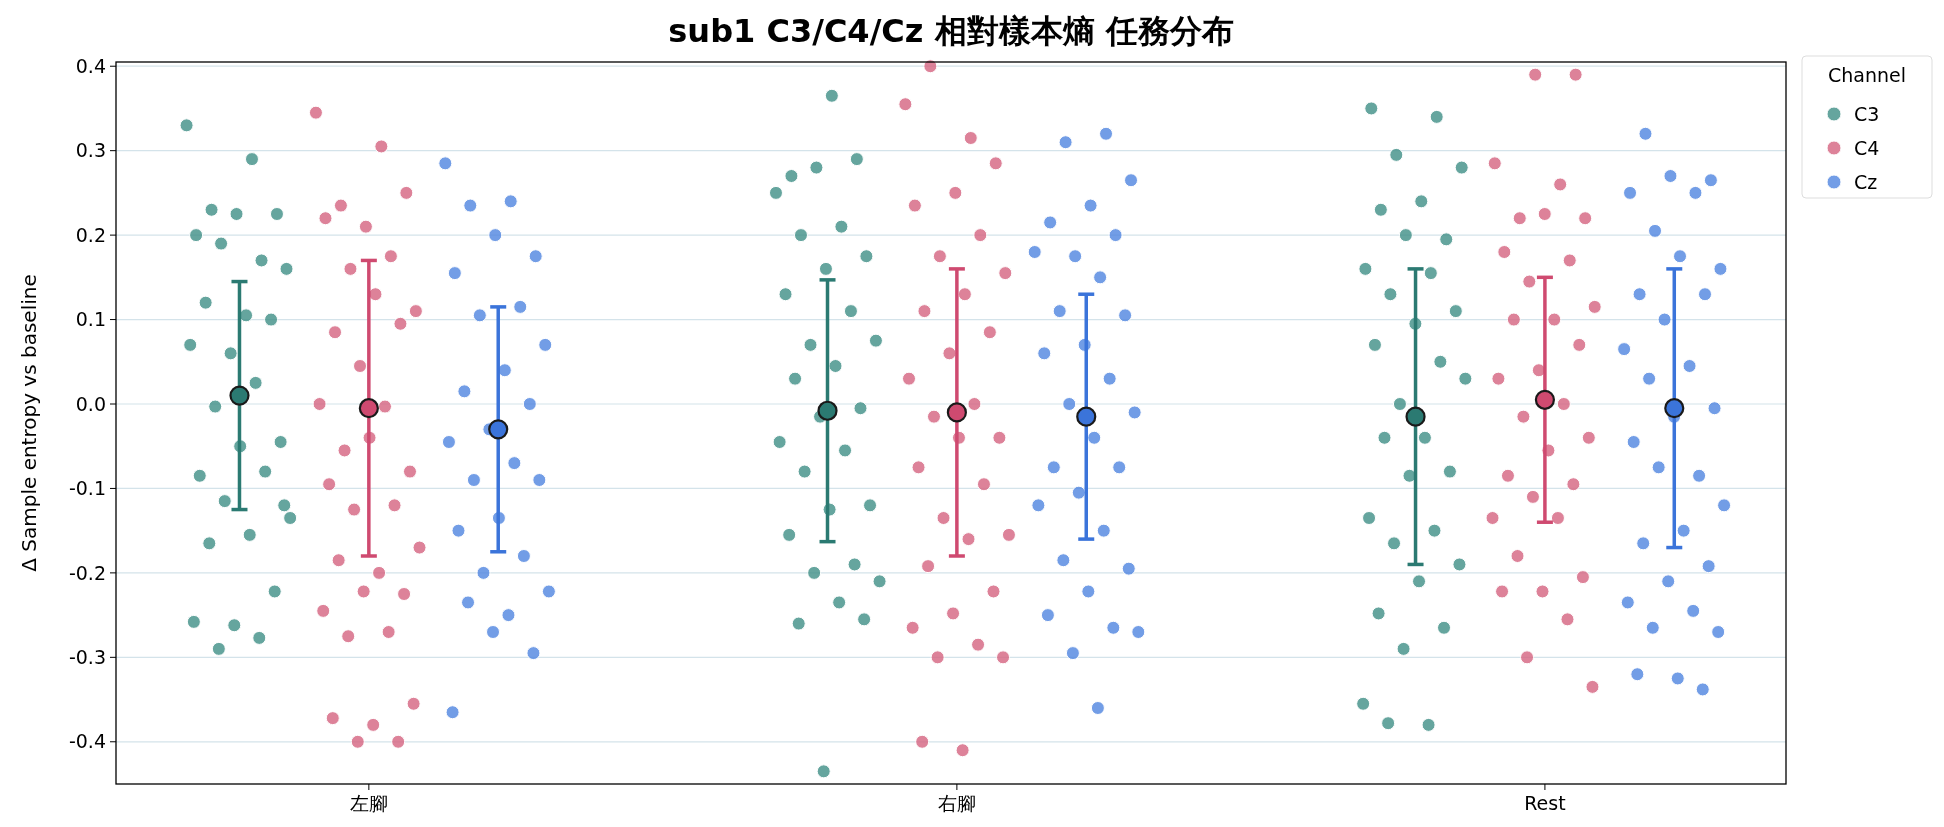 This screenshot has width=1944, height=827. I want to click on y-tick-label: -0.1, so click(87, 488).